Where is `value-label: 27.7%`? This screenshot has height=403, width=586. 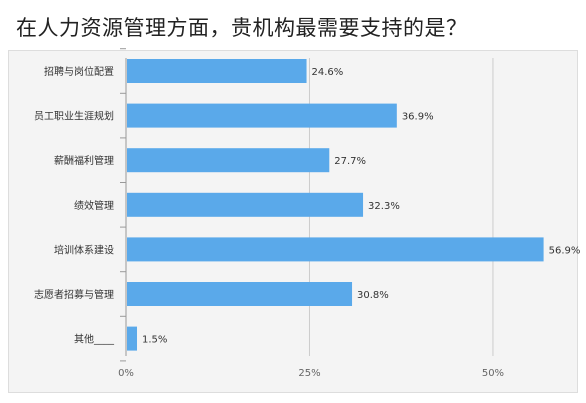
value-label: 27.7% is located at coordinates (350, 161).